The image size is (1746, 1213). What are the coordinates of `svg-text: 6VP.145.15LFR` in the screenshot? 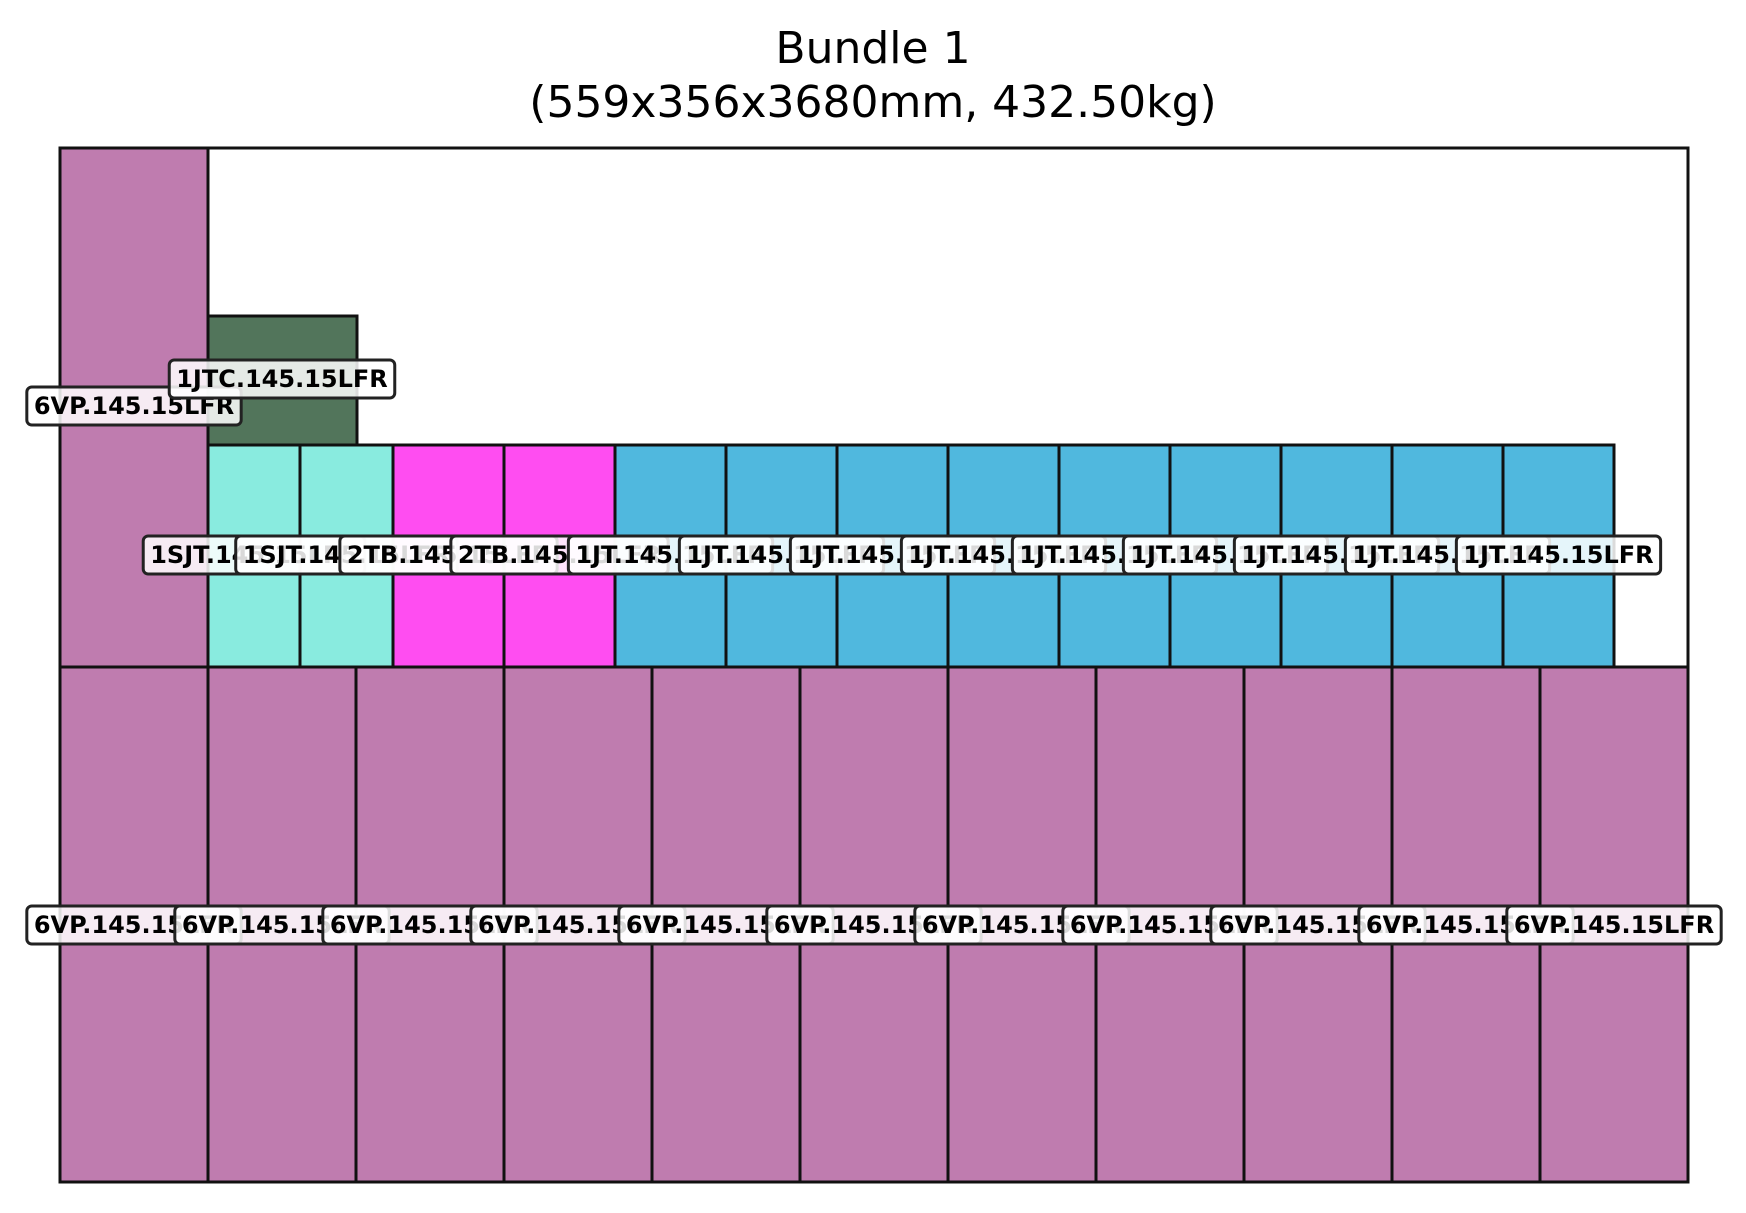 It's located at (1614, 925).